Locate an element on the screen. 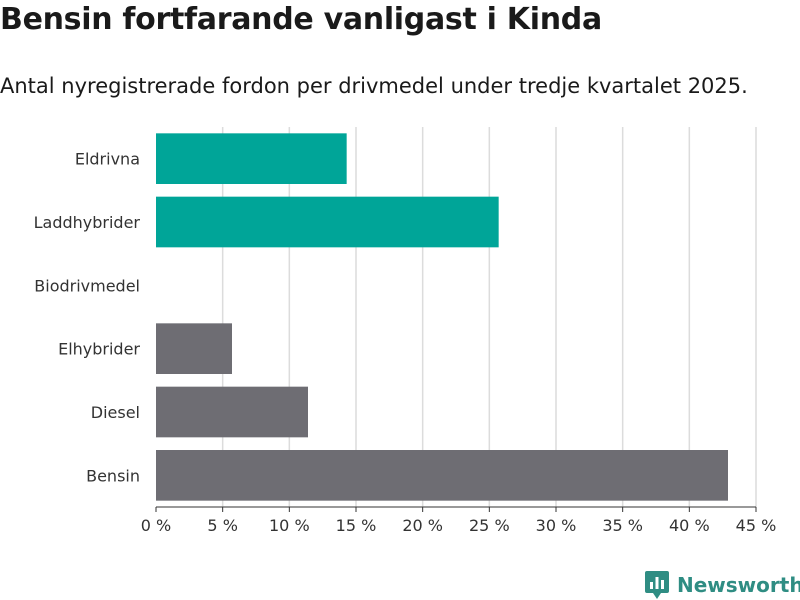 This screenshot has height=600, width=800. x-tick-label: 40 % is located at coordinates (689, 525).